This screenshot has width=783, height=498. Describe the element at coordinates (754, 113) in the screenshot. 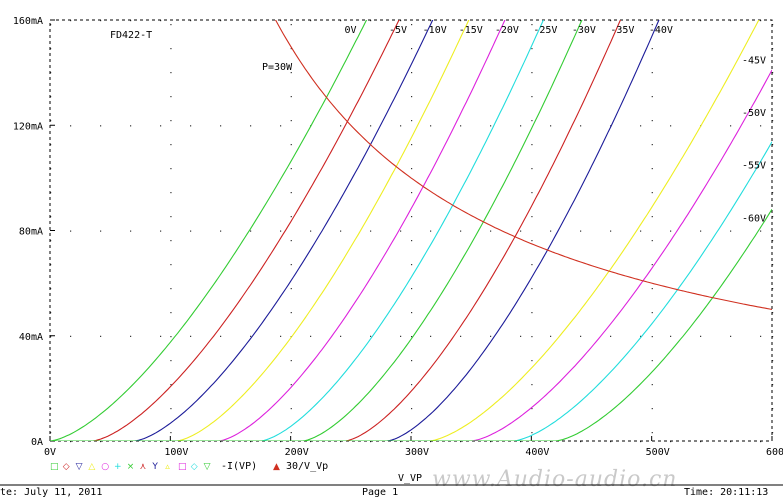

I see `curve-label: -50V` at that location.